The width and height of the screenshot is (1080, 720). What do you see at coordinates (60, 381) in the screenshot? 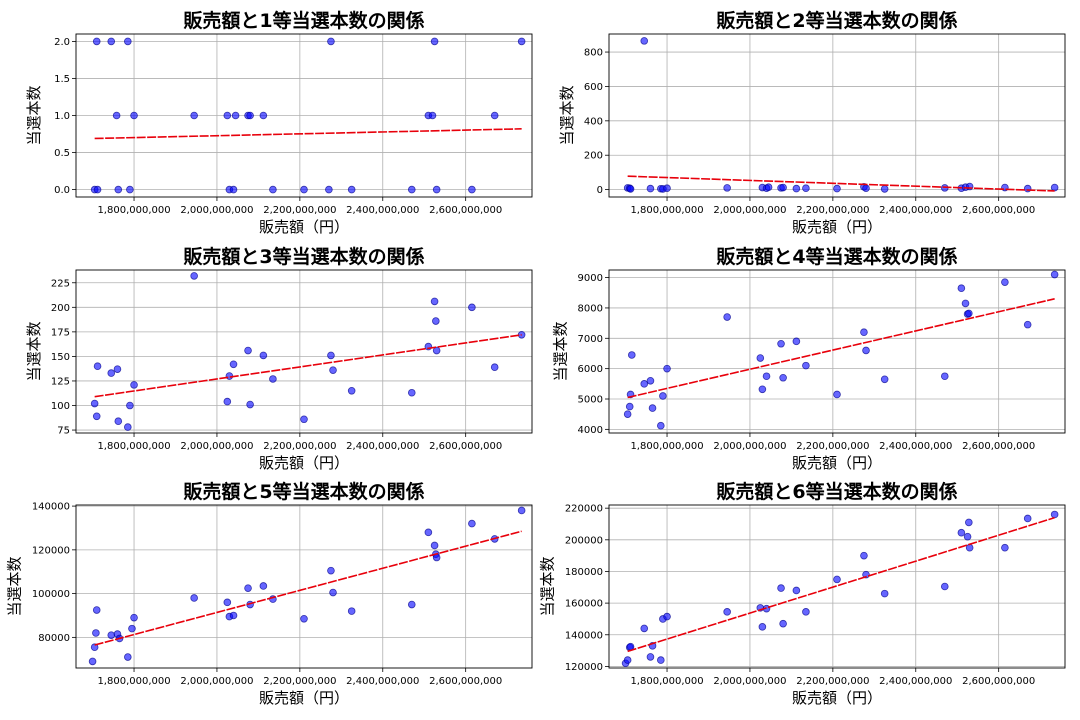
I see `y-tick-label: 125` at bounding box center [60, 381].